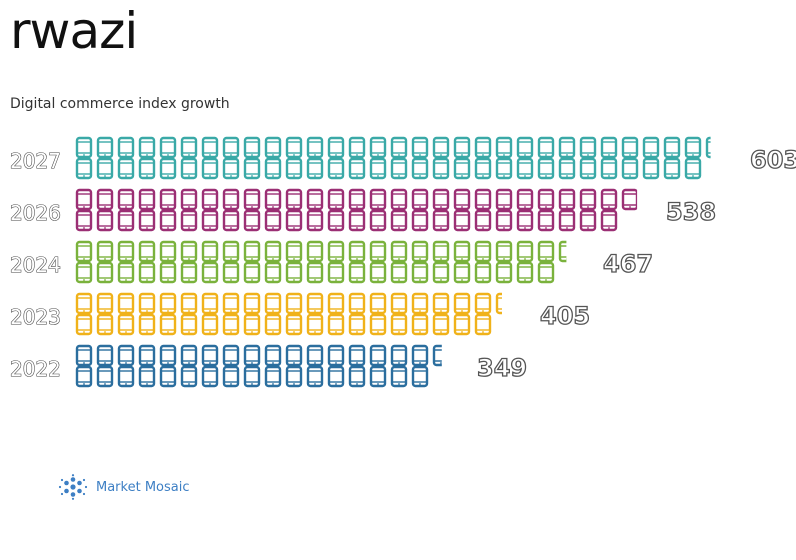 The image size is (796, 560). What do you see at coordinates (628, 264) in the screenshot?
I see `value-label-2024: 467` at bounding box center [628, 264].